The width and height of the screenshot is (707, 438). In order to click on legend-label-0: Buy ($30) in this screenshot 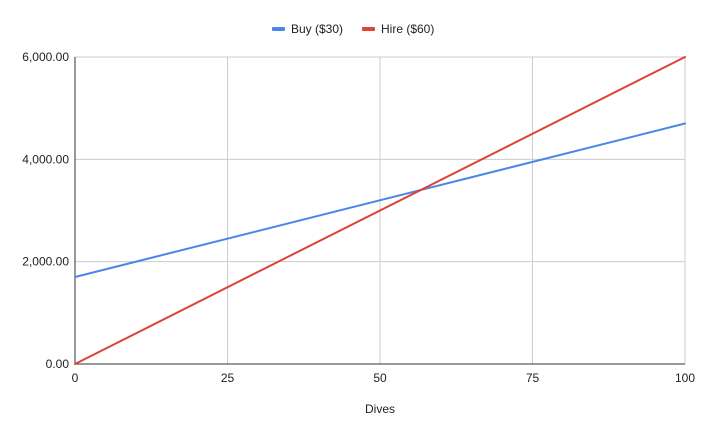, I will do `click(317, 29)`.